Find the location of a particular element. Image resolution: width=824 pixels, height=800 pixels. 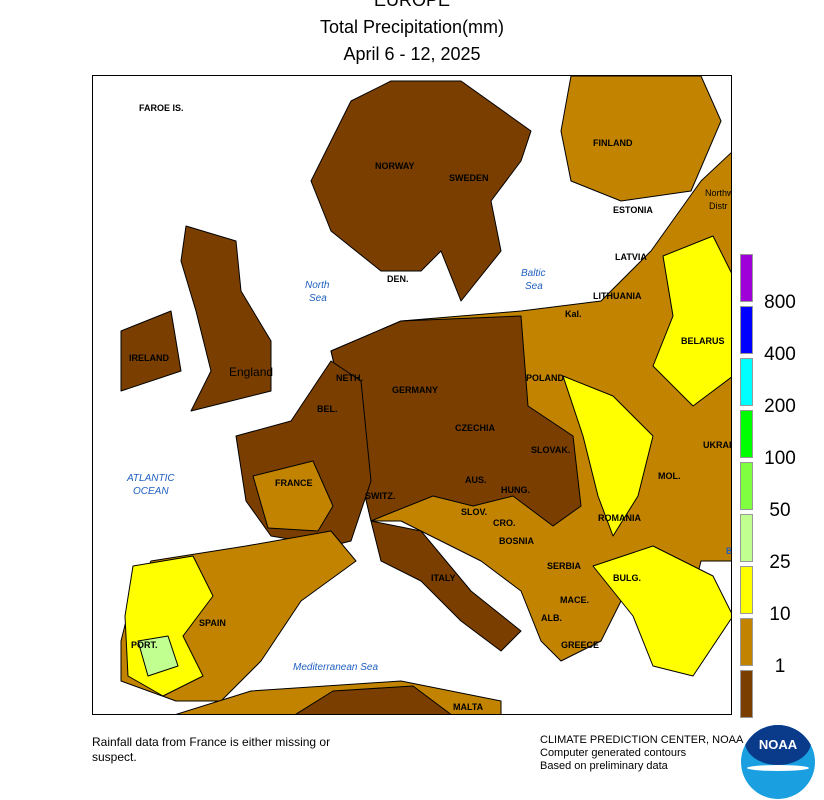

label-baltic-sea-1: Baltic is located at coordinates (533, 273).